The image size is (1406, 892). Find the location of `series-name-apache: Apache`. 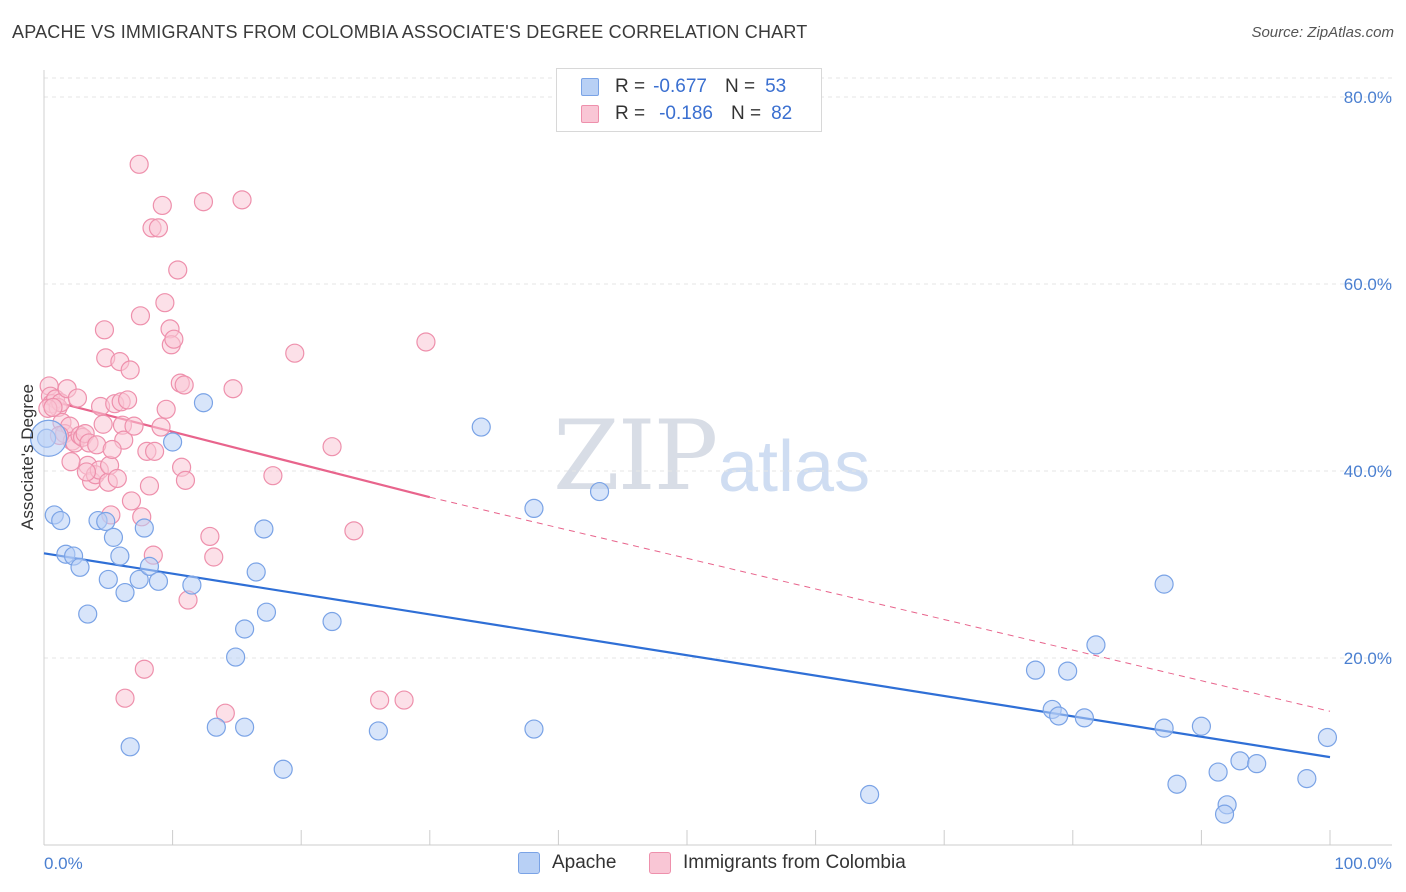

series-name-apache: Apache is located at coordinates (584, 862).